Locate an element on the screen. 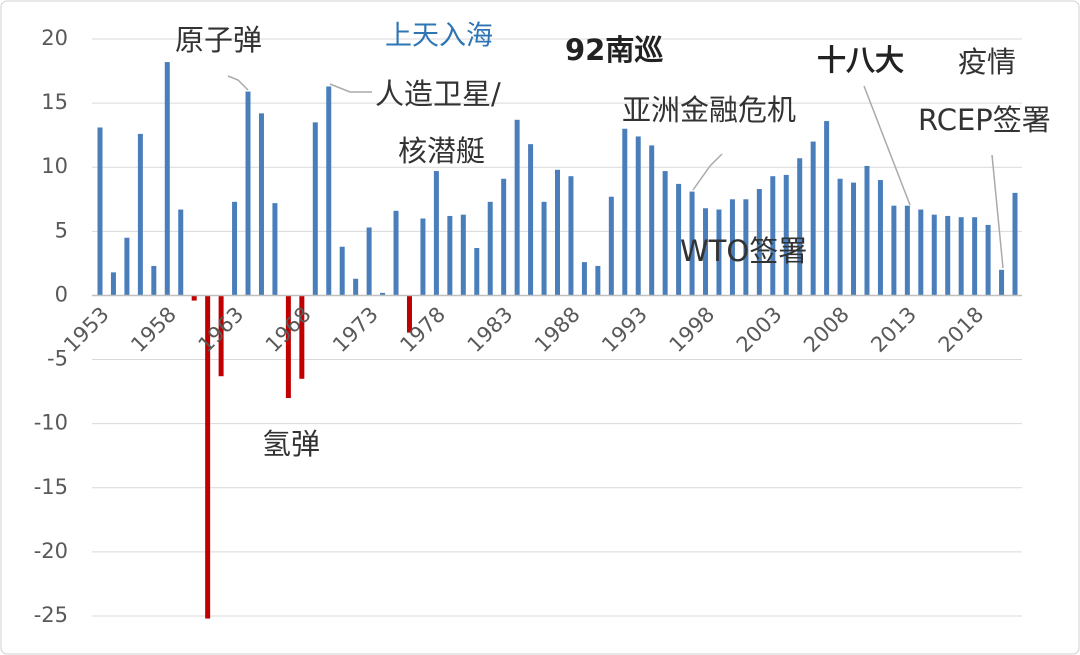  annotation: 疫情 is located at coordinates (987, 62).